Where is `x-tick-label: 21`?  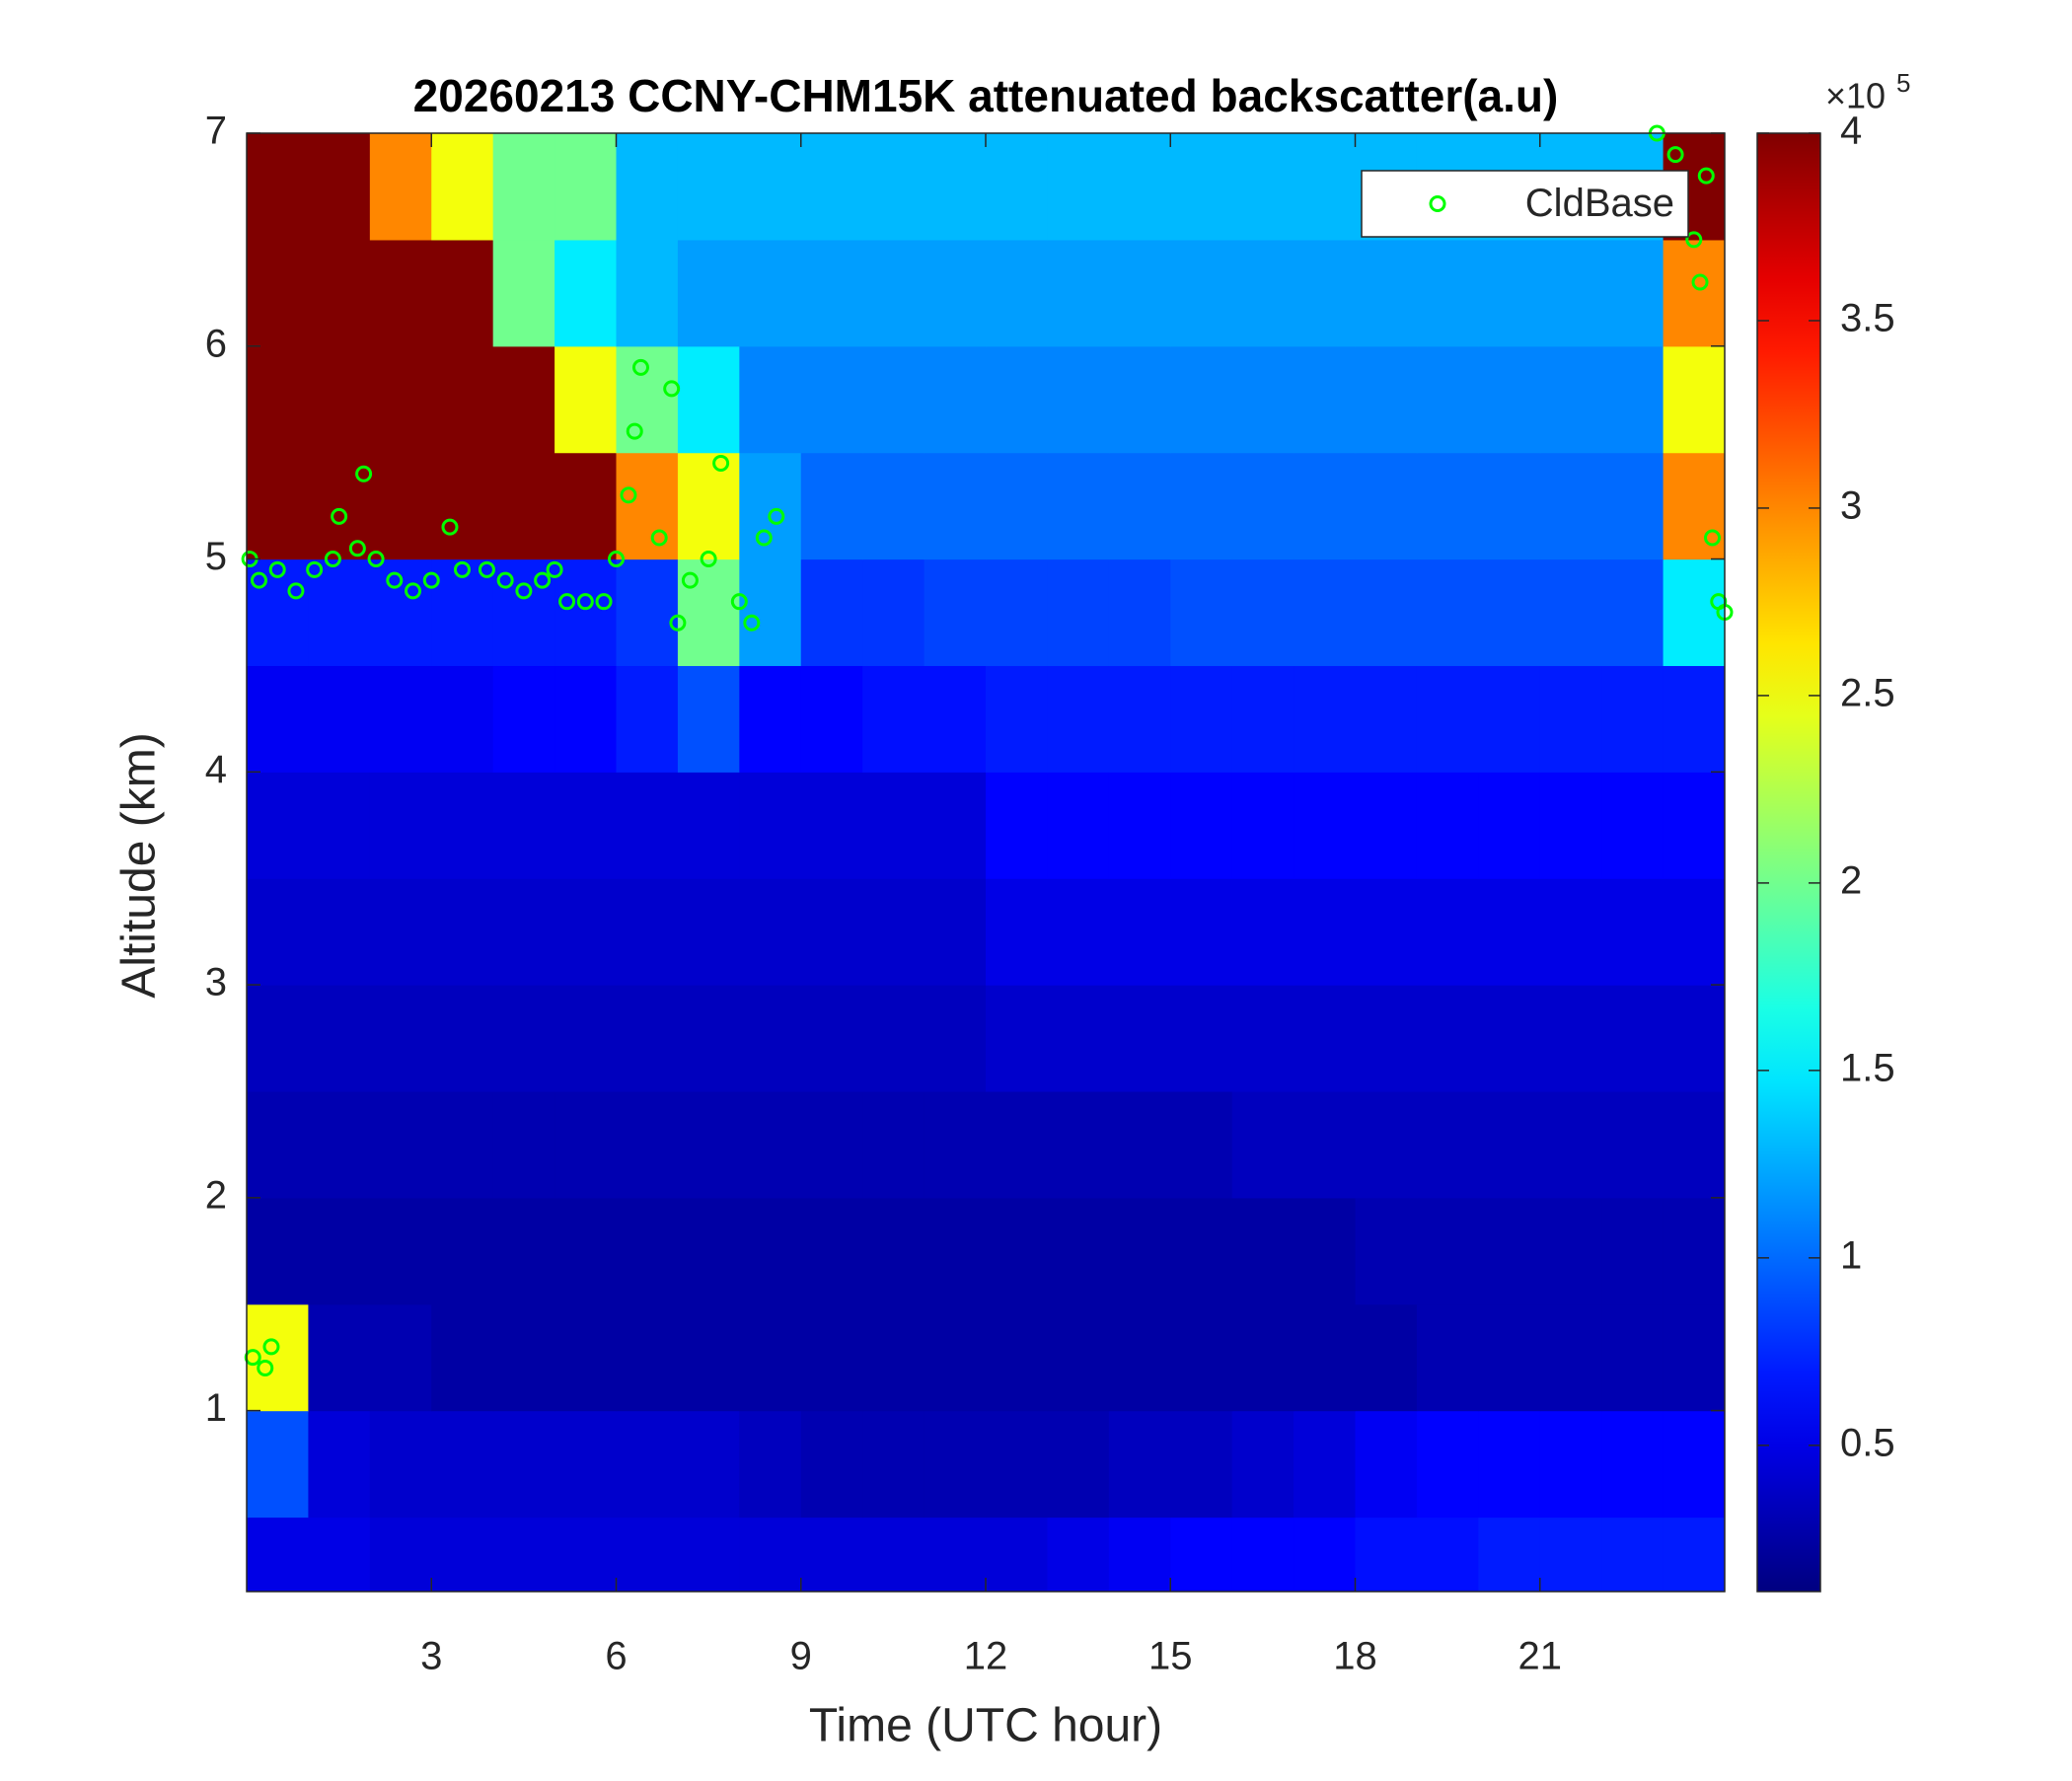
x-tick-label: 21 is located at coordinates (1541, 1656).